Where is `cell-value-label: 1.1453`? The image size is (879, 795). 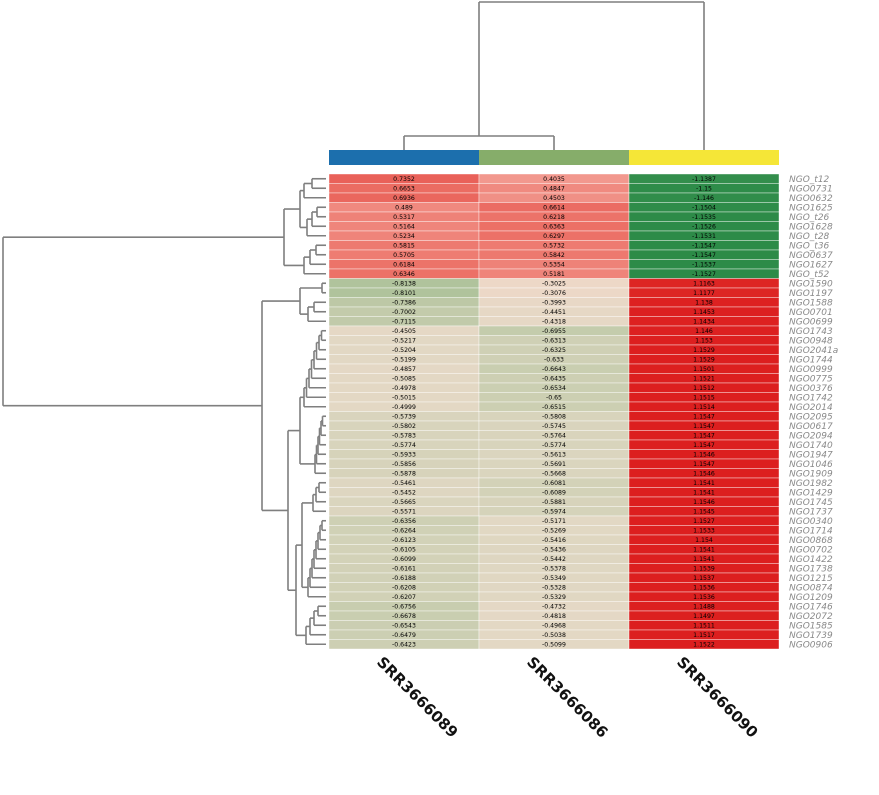
cell-value-label: 1.1453 is located at coordinates (704, 312).